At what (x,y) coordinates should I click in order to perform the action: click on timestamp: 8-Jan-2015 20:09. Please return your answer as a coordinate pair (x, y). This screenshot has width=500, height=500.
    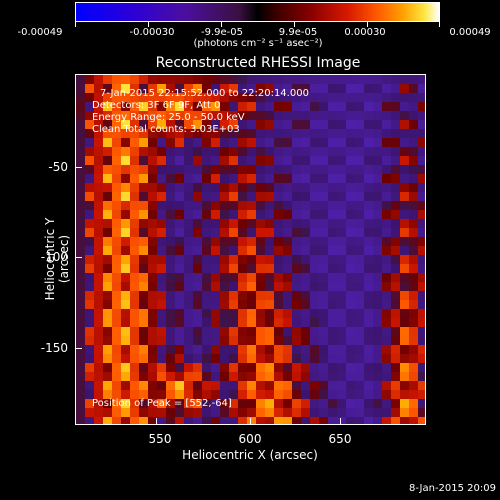
    Looking at the image, I should click on (452, 488).